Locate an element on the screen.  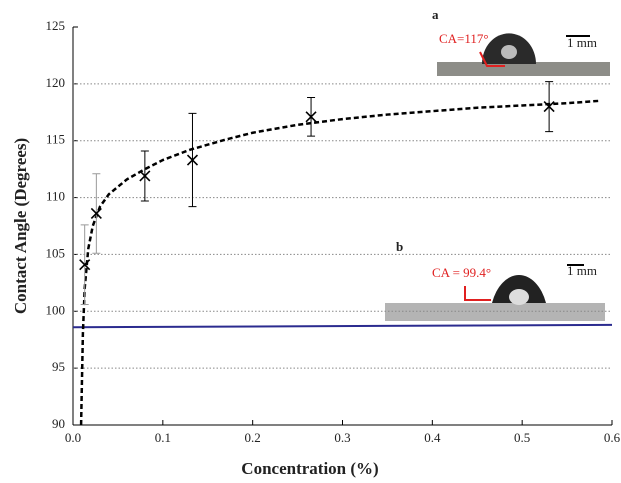
baseline is located at coordinates (342, 326).